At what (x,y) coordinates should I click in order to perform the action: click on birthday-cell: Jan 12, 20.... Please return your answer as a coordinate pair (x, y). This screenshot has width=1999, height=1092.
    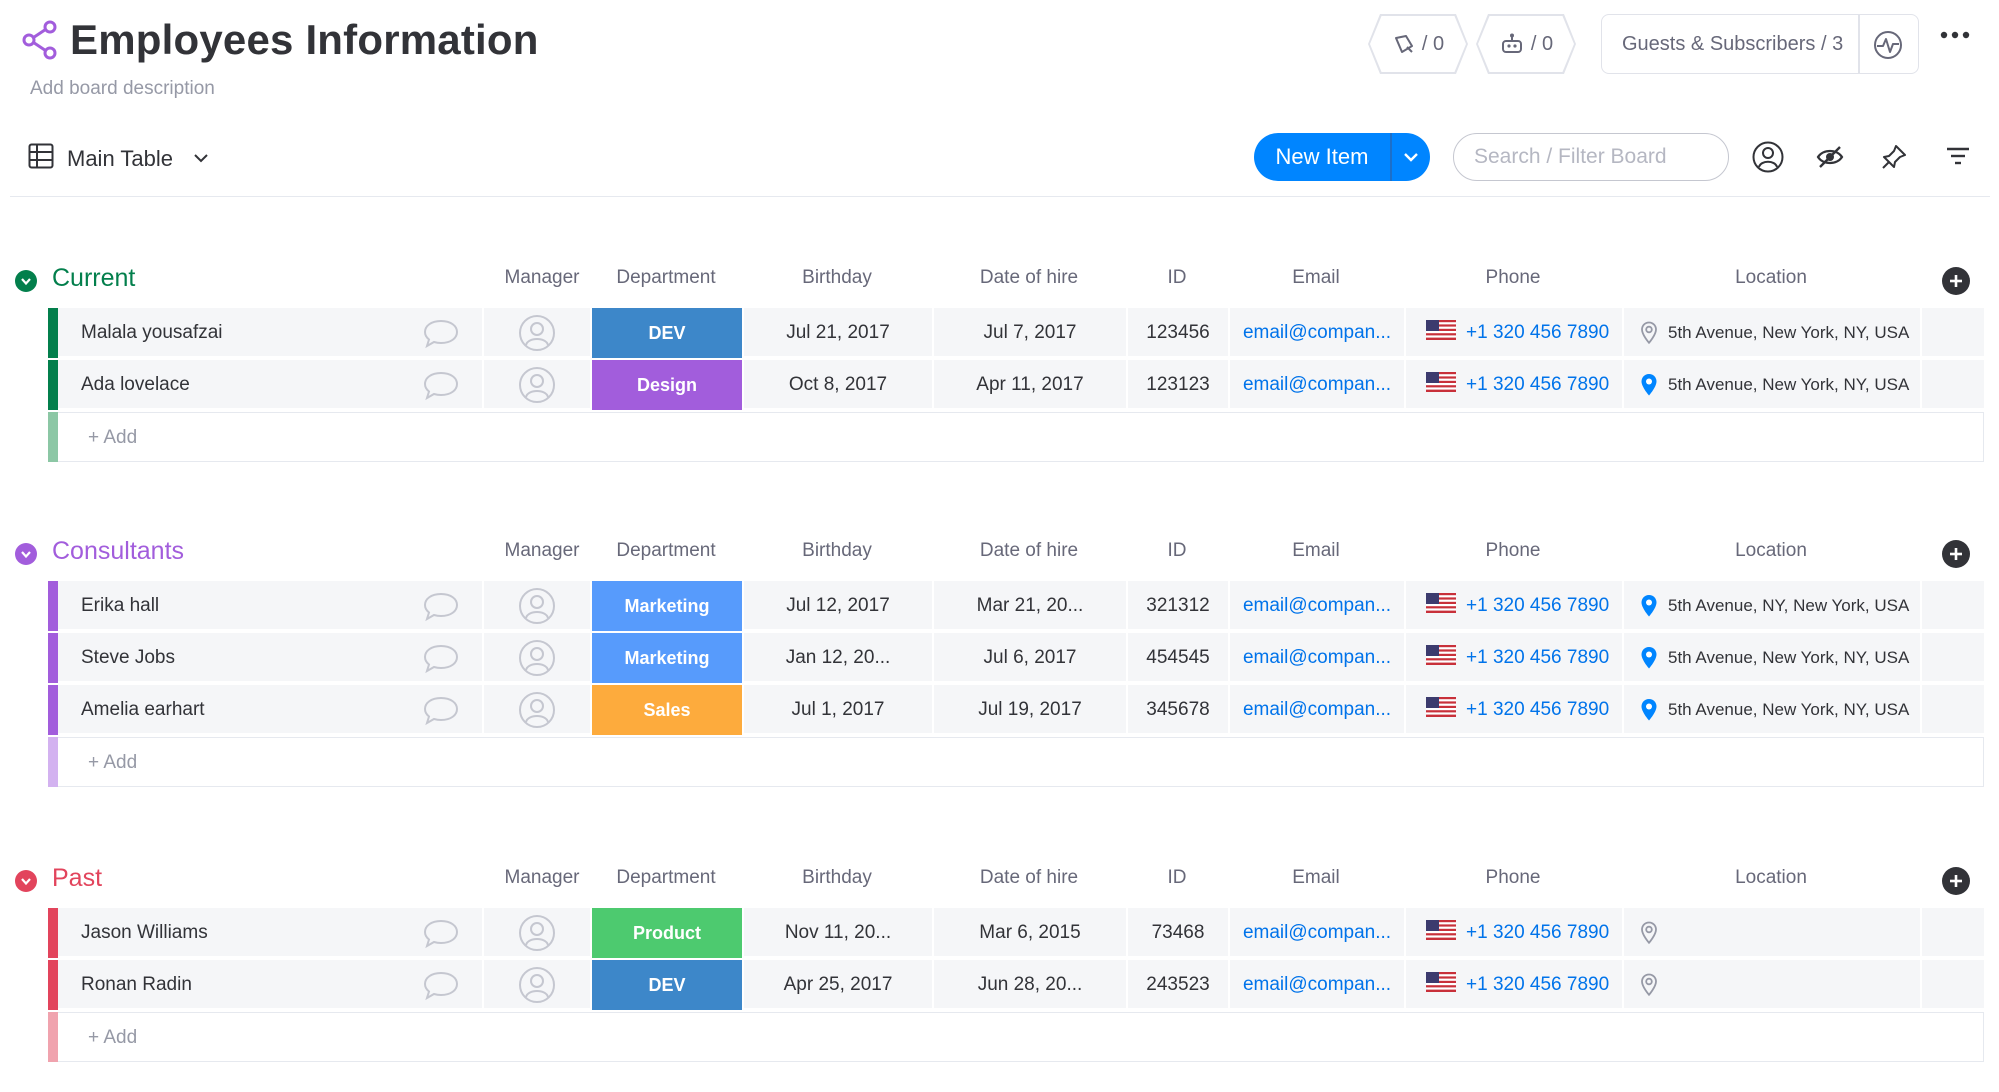
    Looking at the image, I should click on (837, 658).